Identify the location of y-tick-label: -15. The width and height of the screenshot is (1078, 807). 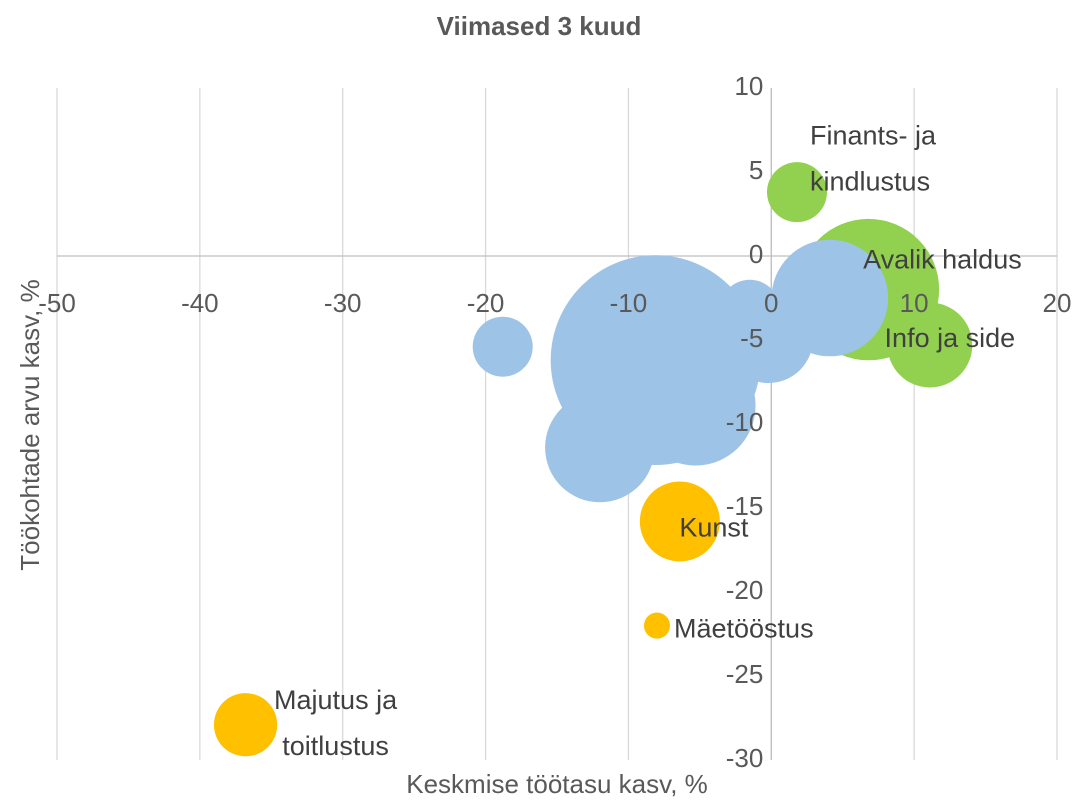
(745, 506).